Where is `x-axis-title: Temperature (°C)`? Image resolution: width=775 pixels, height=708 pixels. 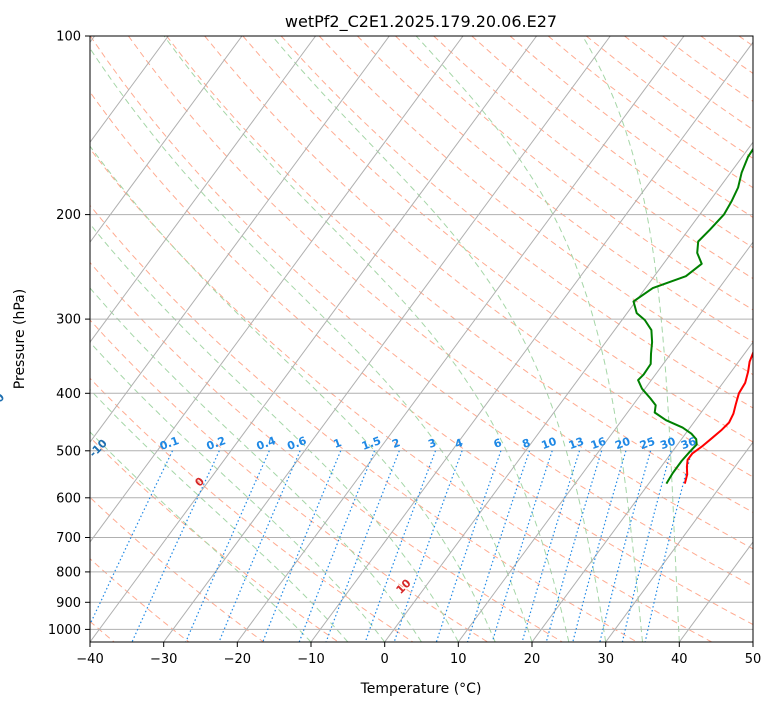 x-axis-title: Temperature (°C) is located at coordinates (421, 689).